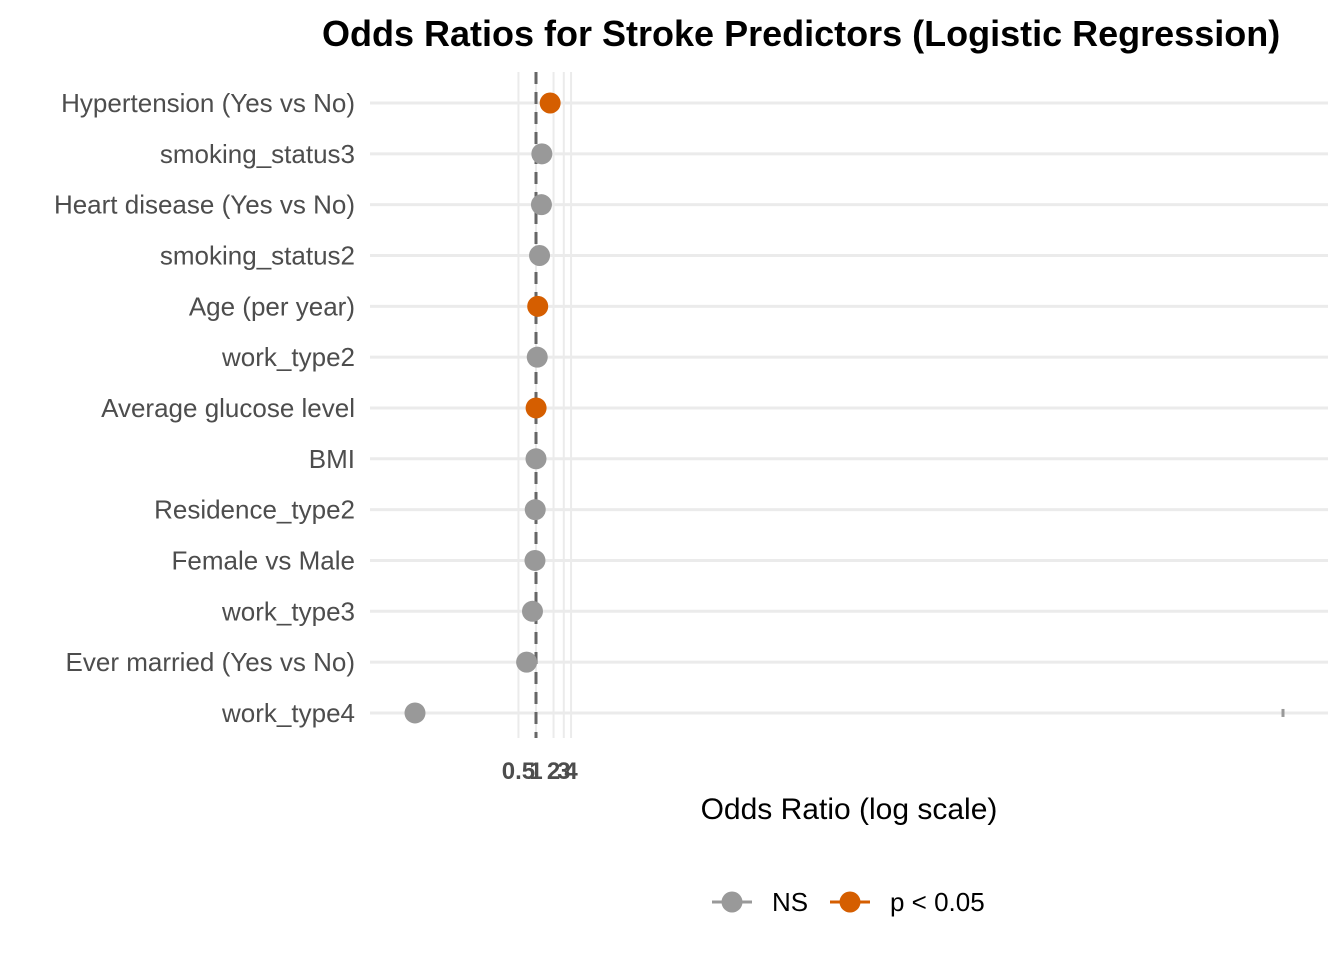 The image size is (1344, 960). What do you see at coordinates (288, 357) in the screenshot?
I see `y-axis-label: work_type2` at bounding box center [288, 357].